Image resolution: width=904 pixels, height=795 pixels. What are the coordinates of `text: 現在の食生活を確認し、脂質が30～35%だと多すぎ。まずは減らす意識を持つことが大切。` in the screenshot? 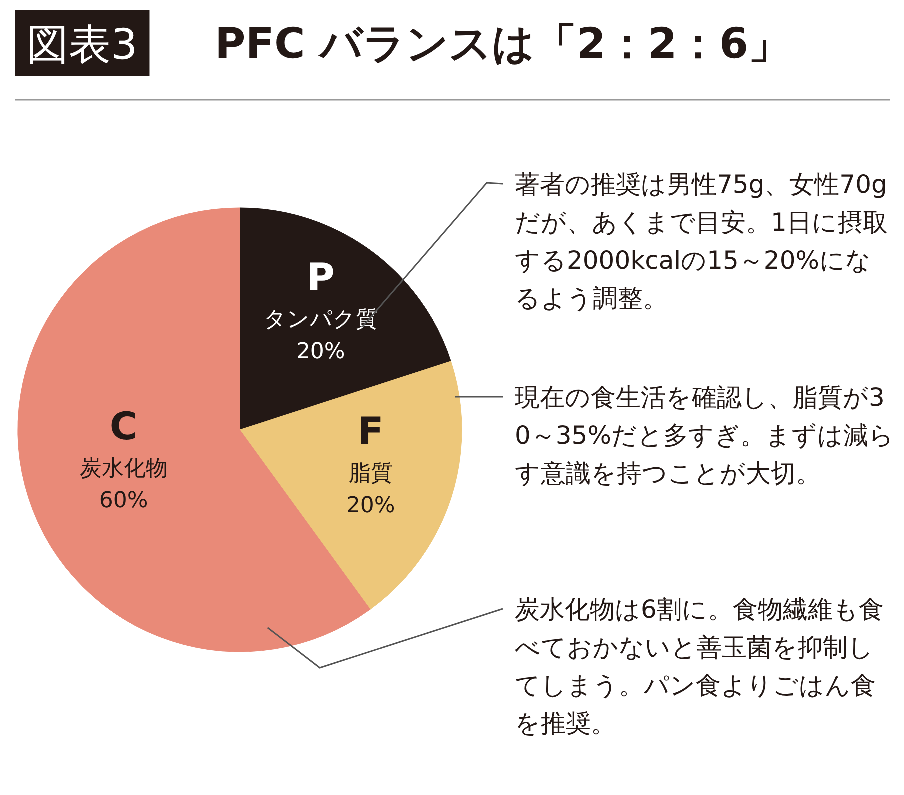 It's located at (704, 435).